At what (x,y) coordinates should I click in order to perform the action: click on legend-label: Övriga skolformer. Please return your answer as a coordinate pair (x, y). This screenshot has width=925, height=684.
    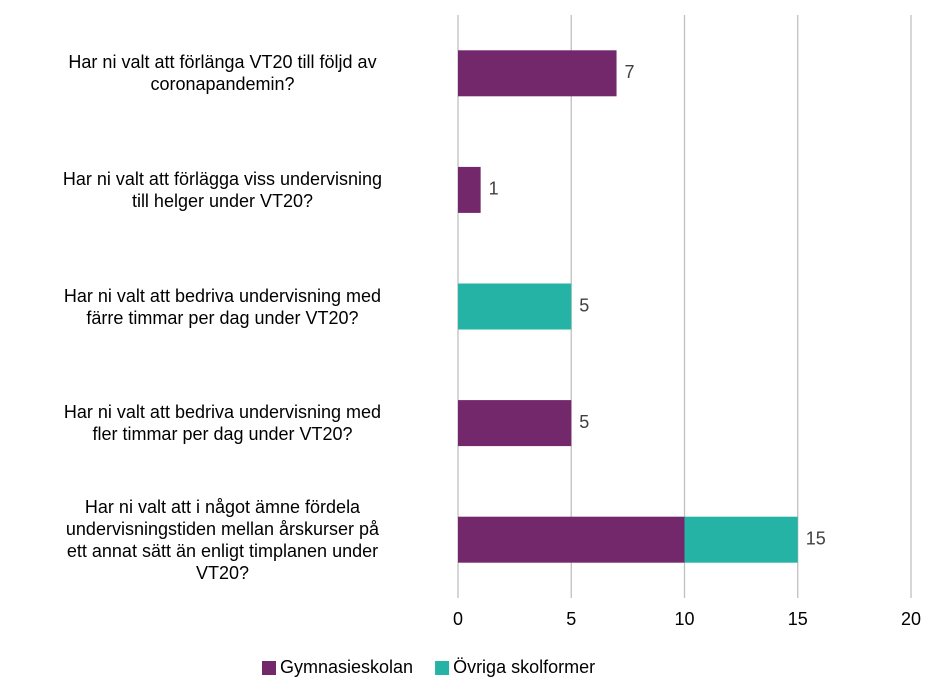
    Looking at the image, I should click on (524, 667).